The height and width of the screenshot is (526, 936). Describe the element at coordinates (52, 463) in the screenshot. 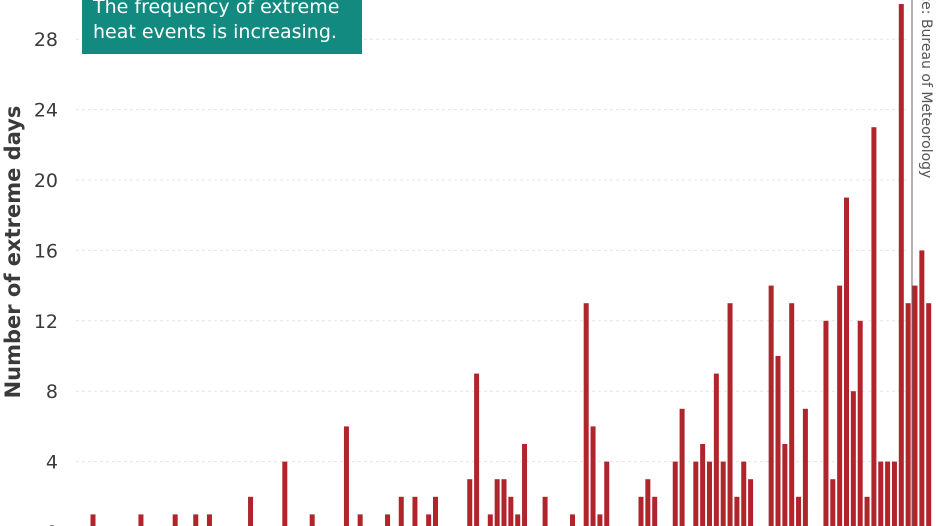

I see `y-tick-label: 4` at that location.